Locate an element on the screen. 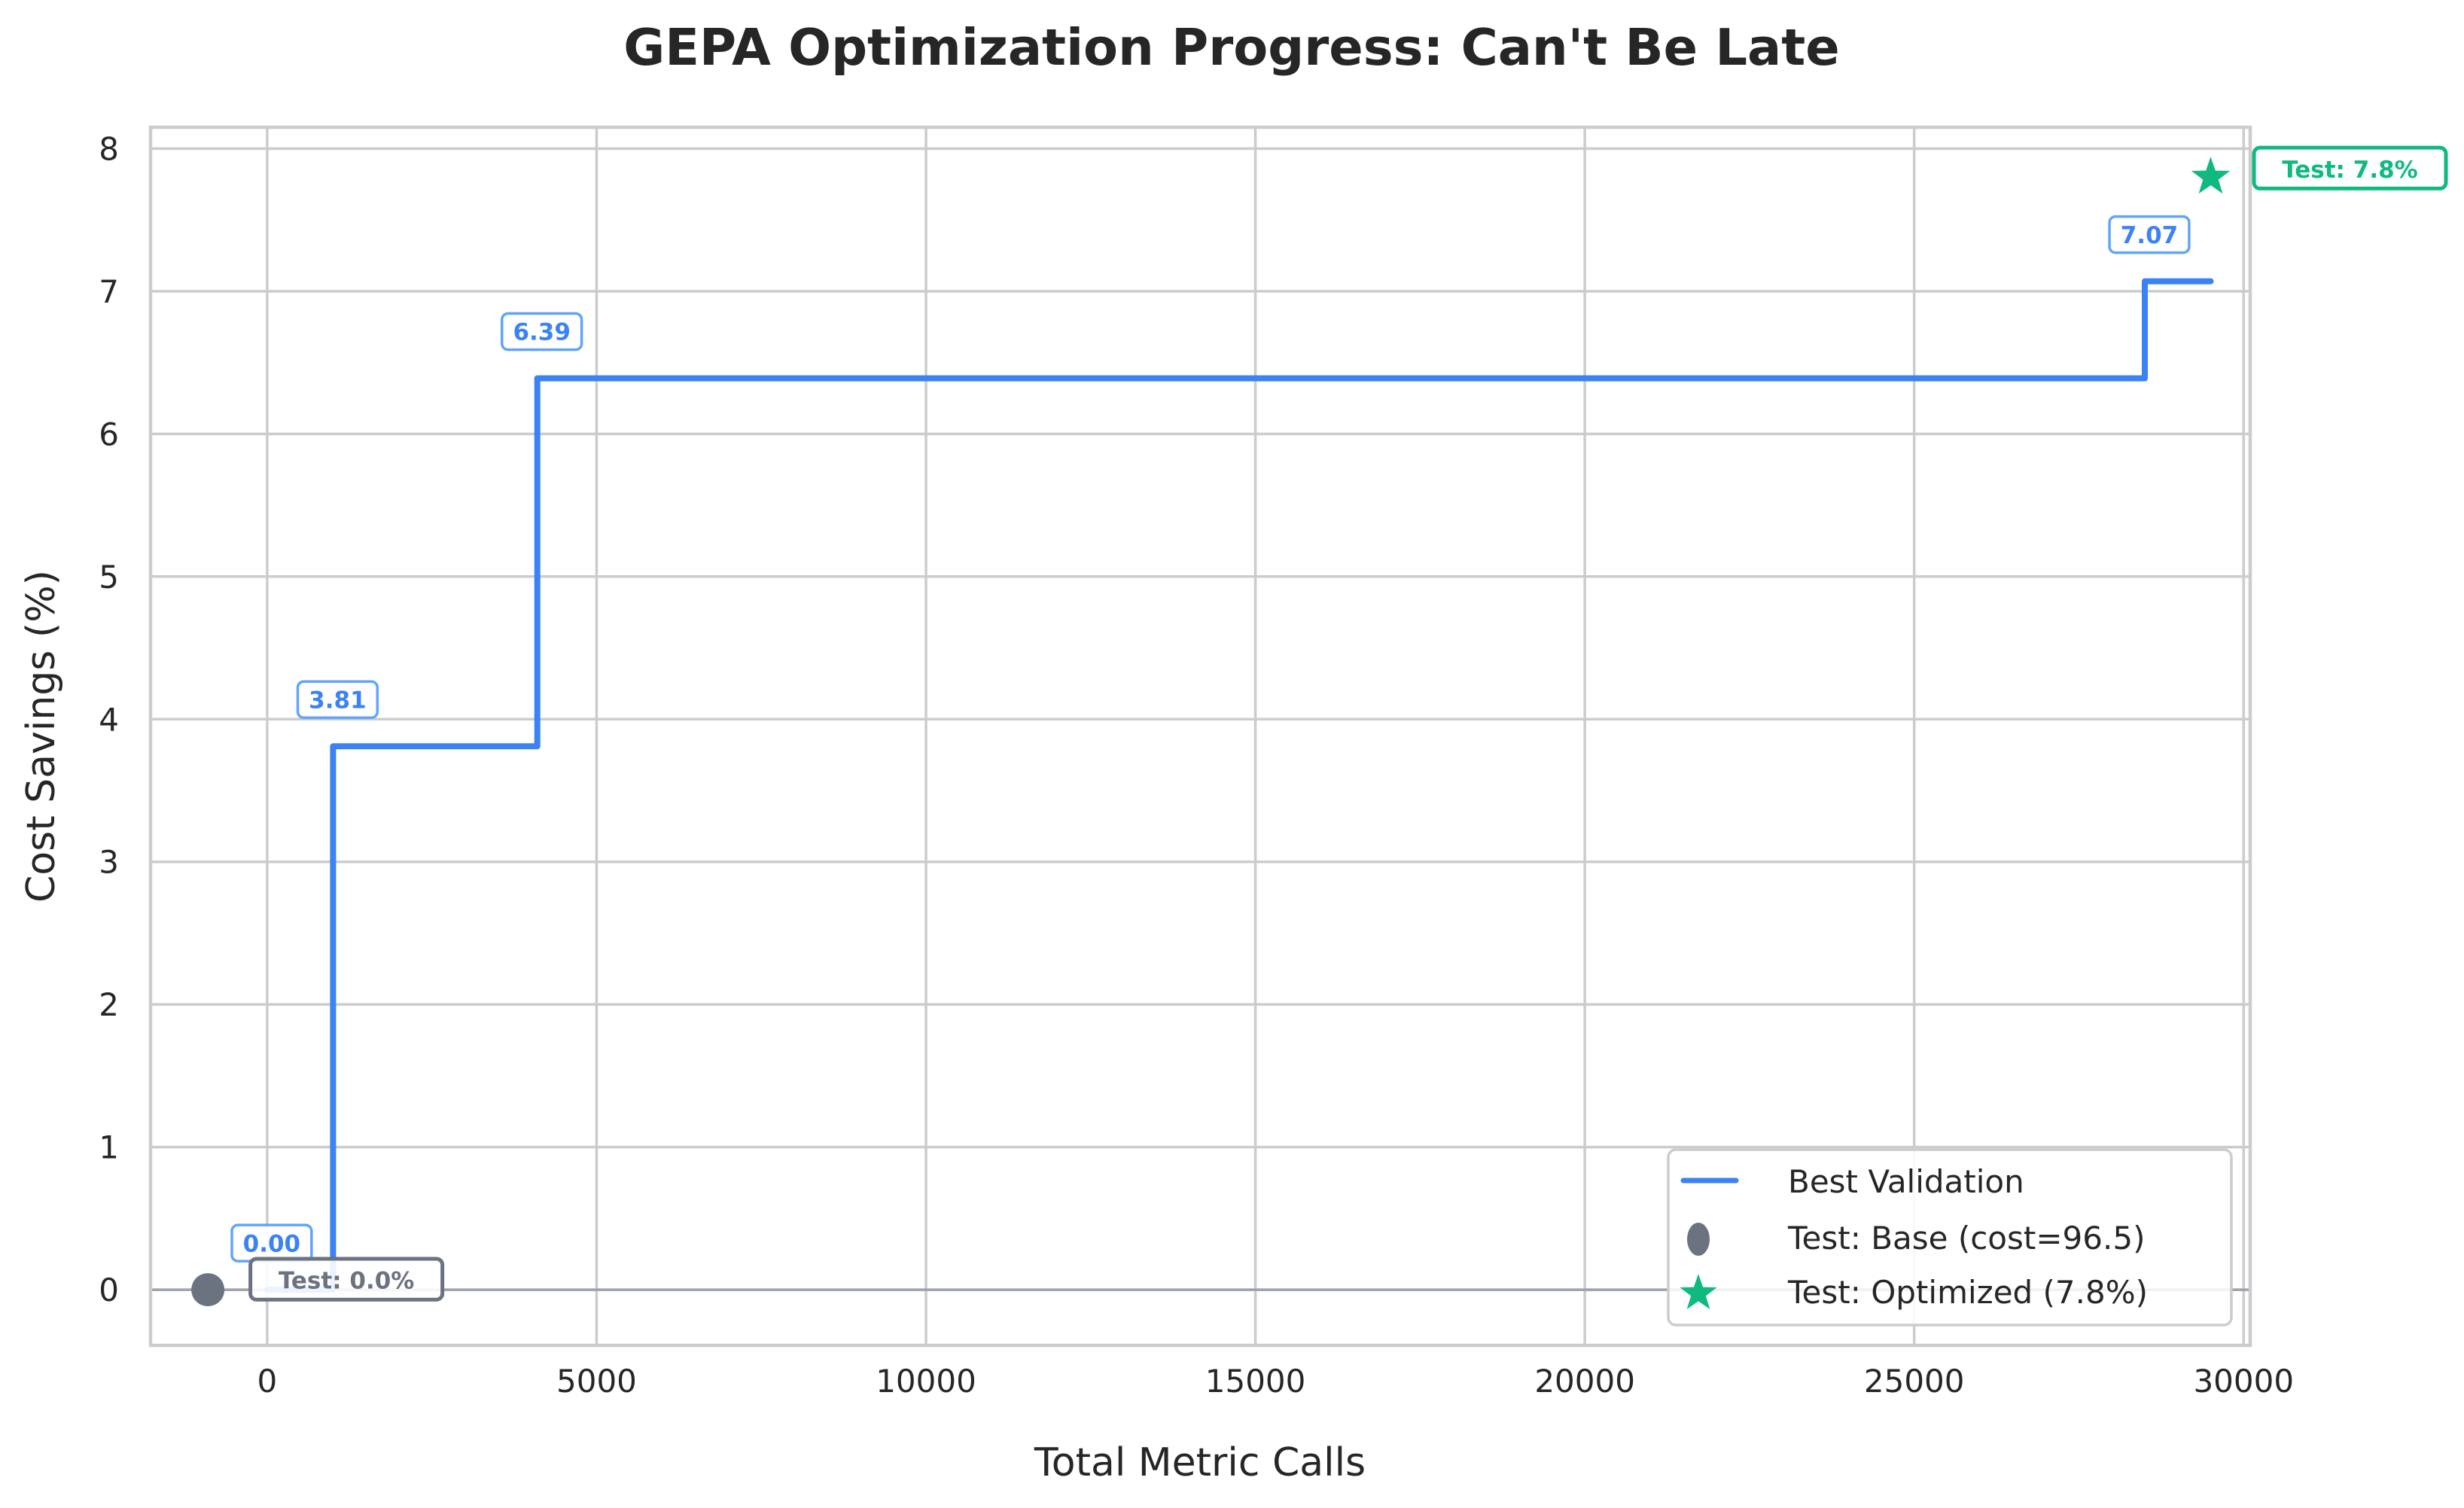 The width and height of the screenshot is (2464, 1508). svg-text: 6.39 is located at coordinates (542, 332).